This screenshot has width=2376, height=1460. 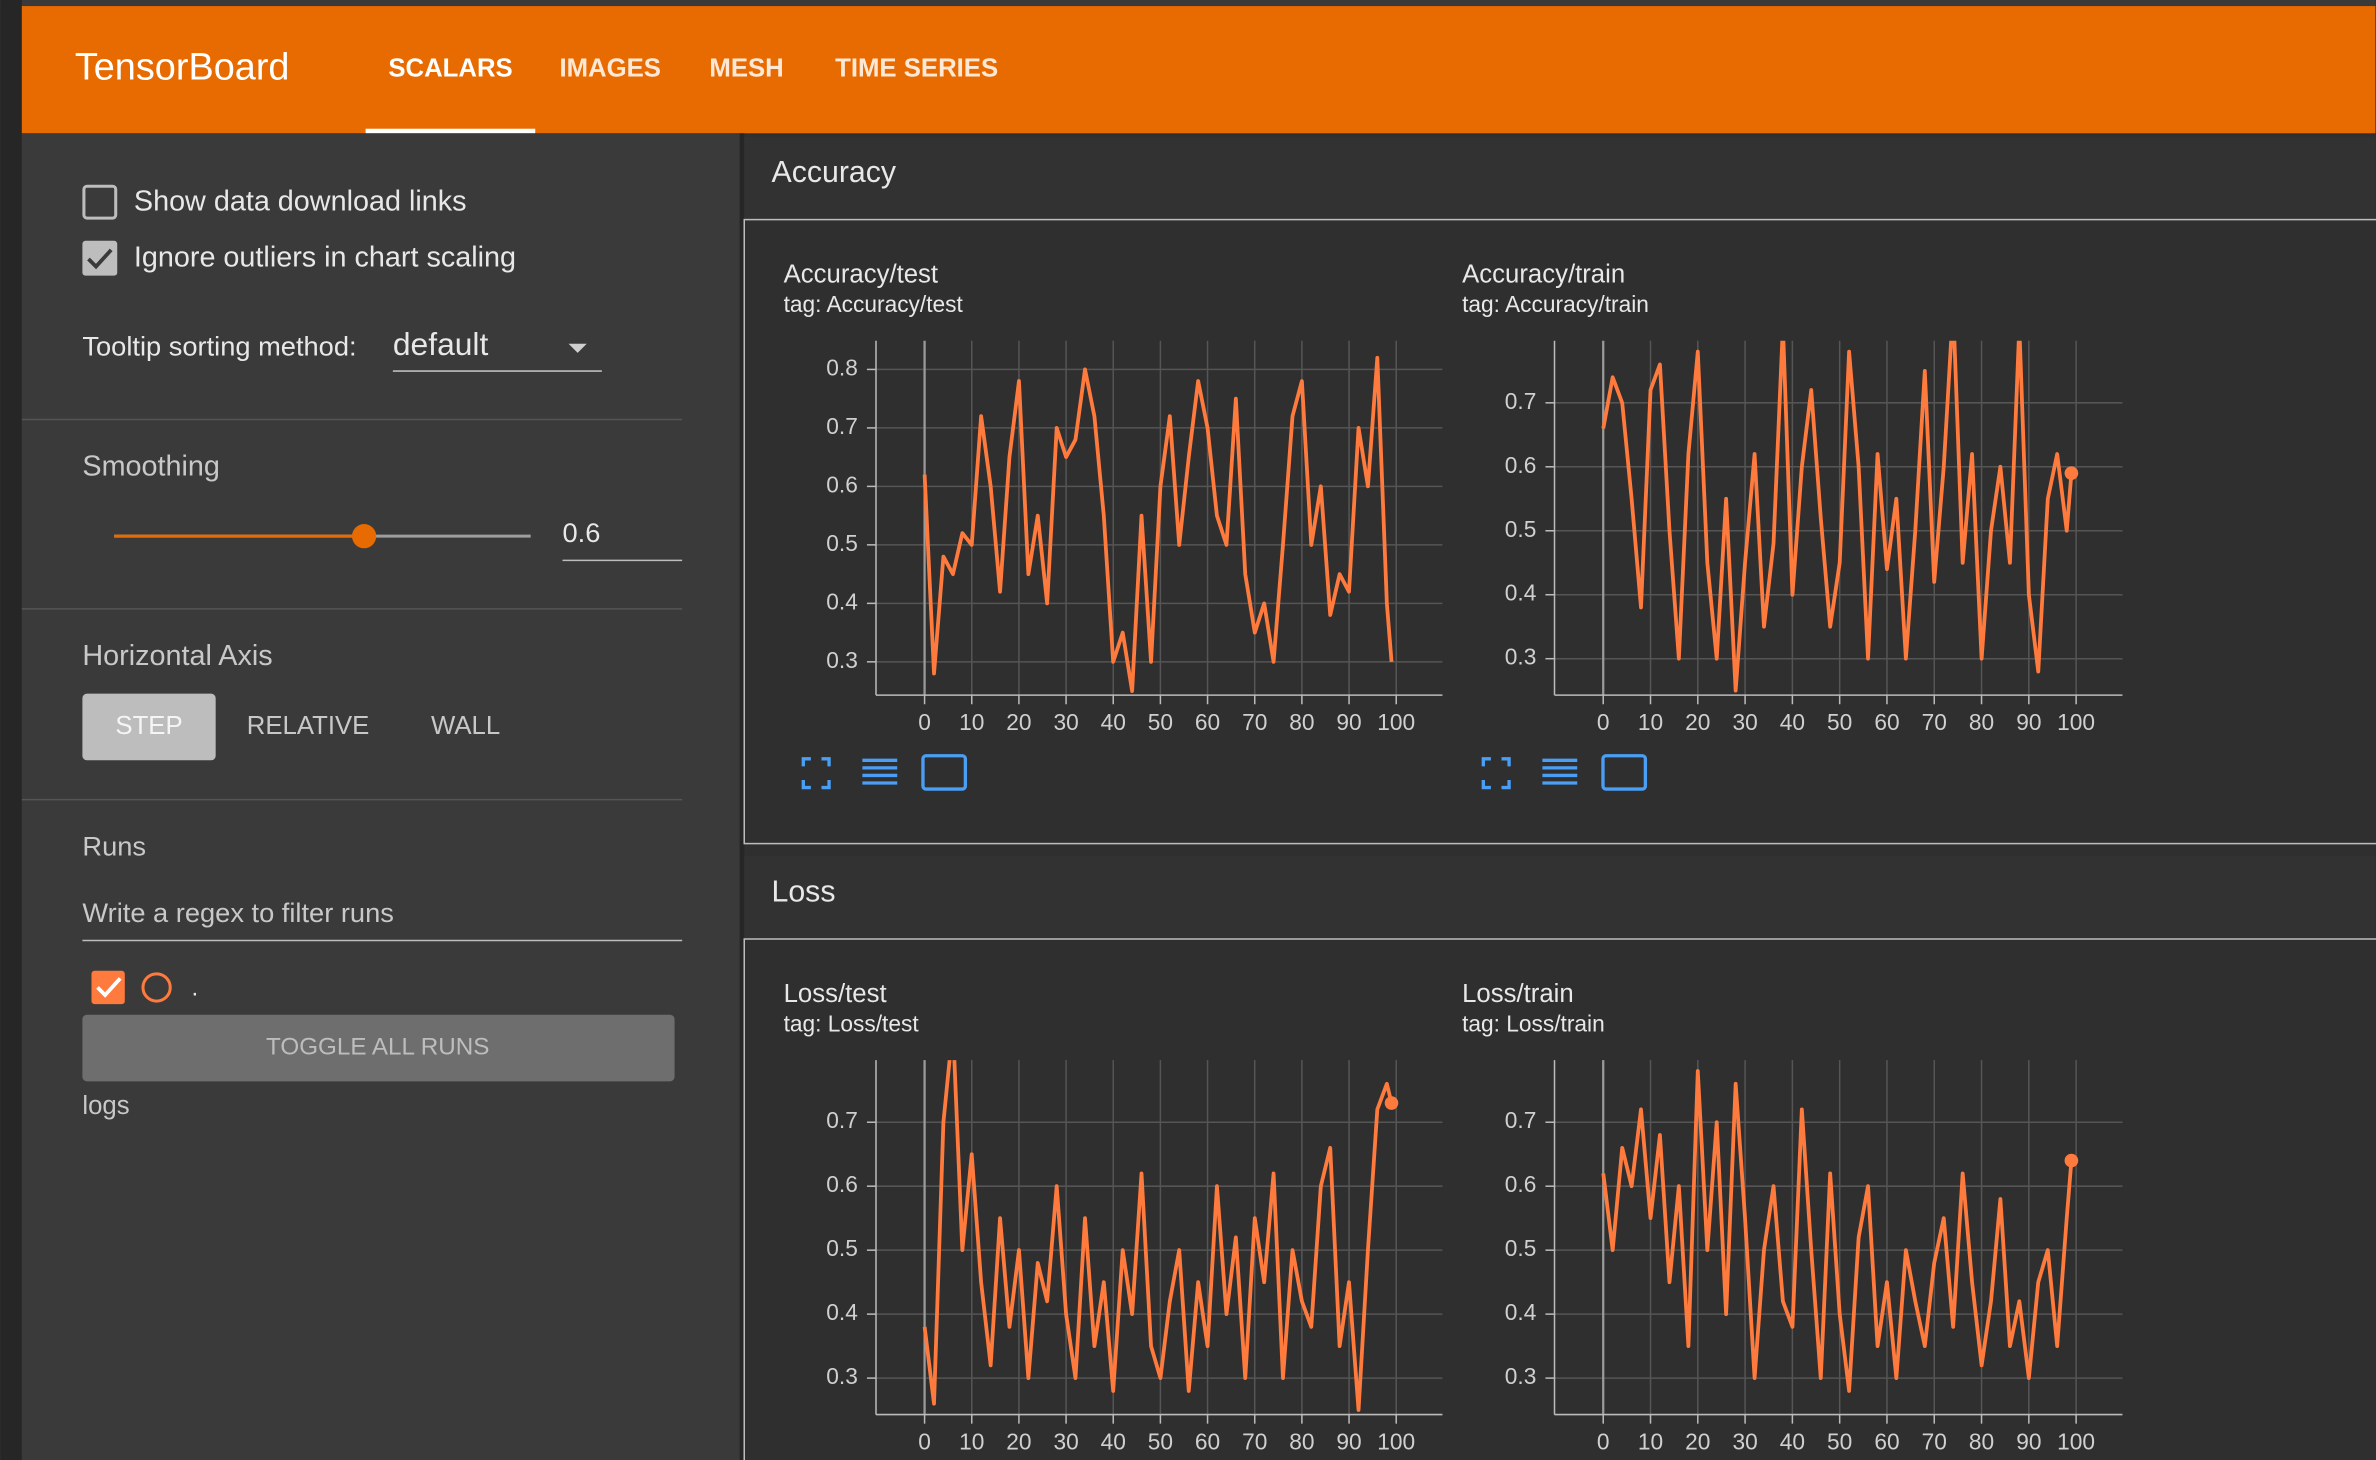 I want to click on chart-subtitle: tag: Loss/test, so click(x=852, y=1023).